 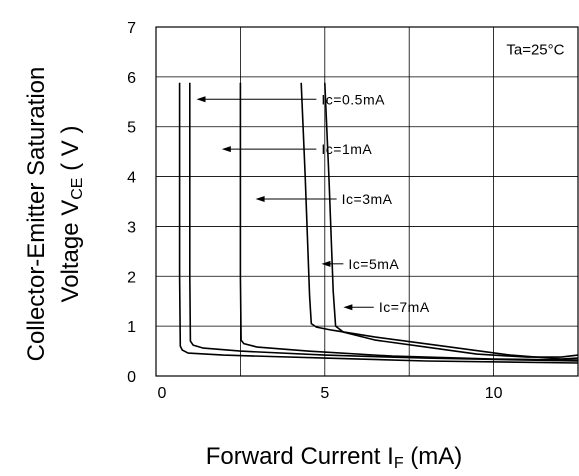 I want to click on y-tick-label: 0, so click(x=131, y=377).